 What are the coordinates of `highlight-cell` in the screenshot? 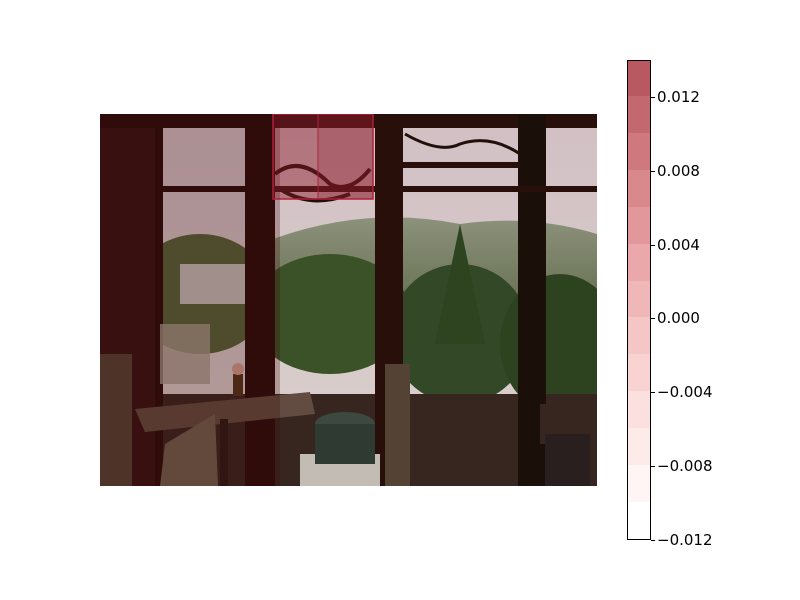 It's located at (323, 157).